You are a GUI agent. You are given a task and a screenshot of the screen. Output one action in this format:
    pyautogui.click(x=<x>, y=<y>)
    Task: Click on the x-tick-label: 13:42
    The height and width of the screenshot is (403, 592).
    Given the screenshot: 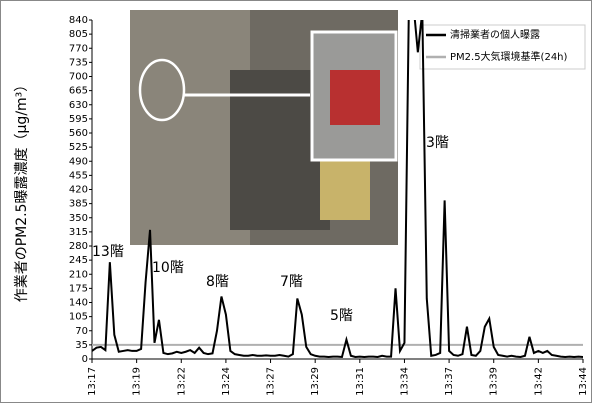 What is the action you would take?
    pyautogui.click(x=538, y=381)
    